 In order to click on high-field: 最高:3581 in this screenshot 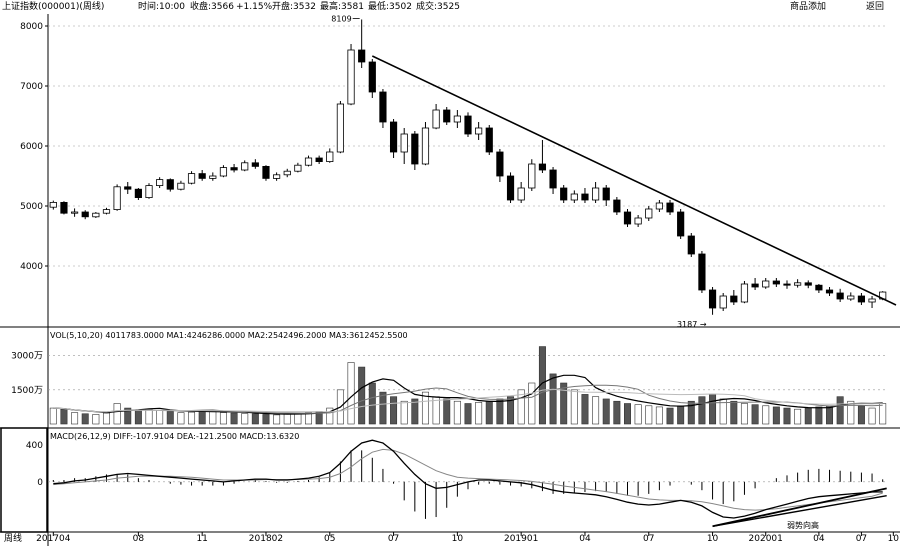, I will do `click(342, 7)`.